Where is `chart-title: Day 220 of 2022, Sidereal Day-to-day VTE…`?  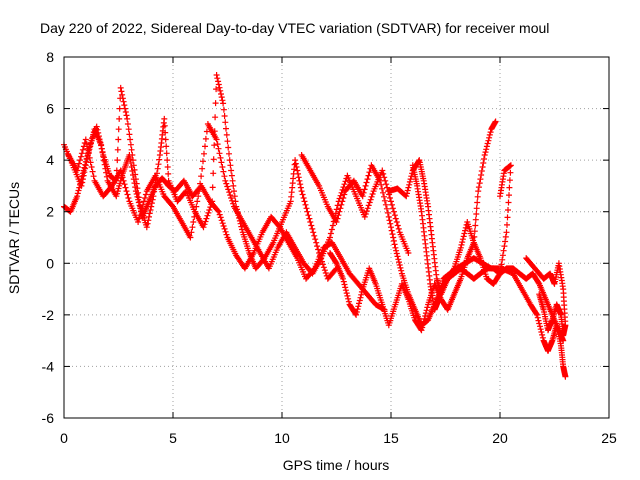 chart-title: Day 220 of 2022, Sidereal Day-to-day VTE… is located at coordinates (294, 28).